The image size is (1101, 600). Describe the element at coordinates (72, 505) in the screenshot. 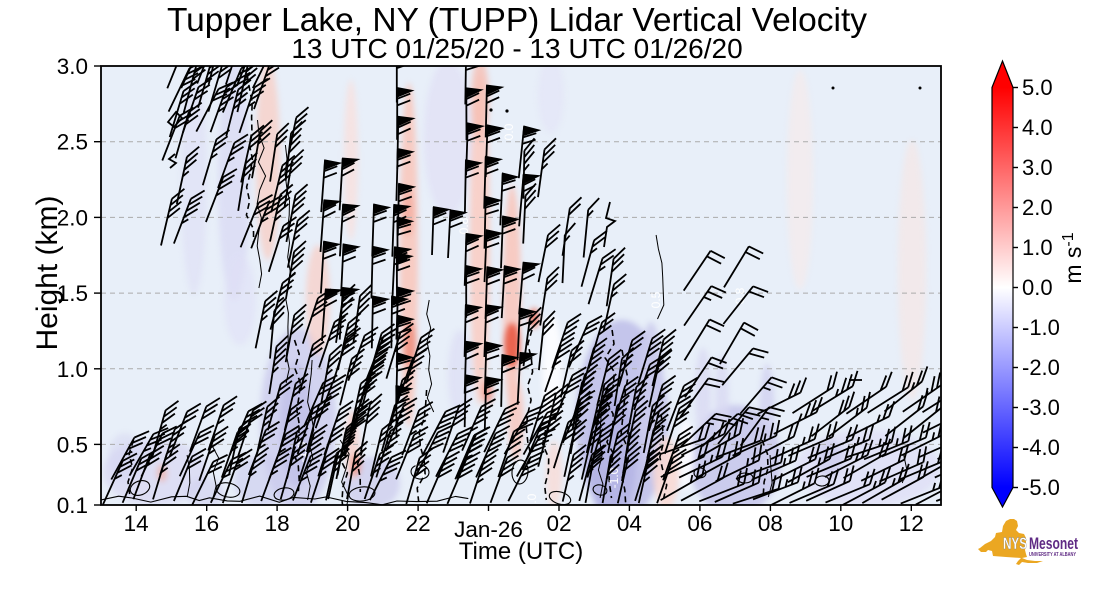

I see `svg-text: 0.1` at that location.